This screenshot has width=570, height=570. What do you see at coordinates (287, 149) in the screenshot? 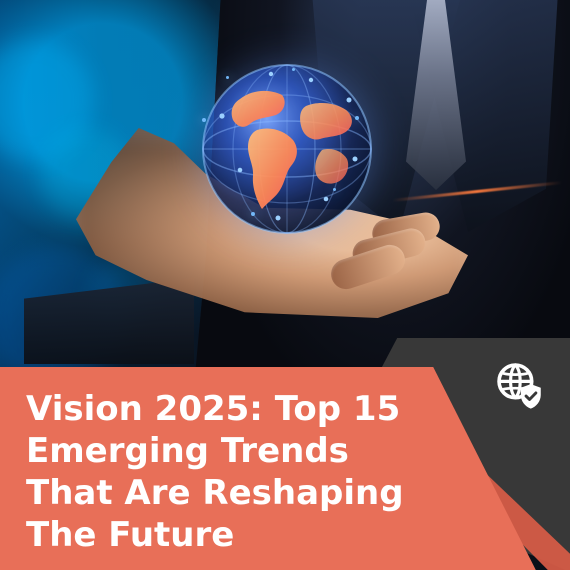
I see `globe-hologram-icon` at bounding box center [287, 149].